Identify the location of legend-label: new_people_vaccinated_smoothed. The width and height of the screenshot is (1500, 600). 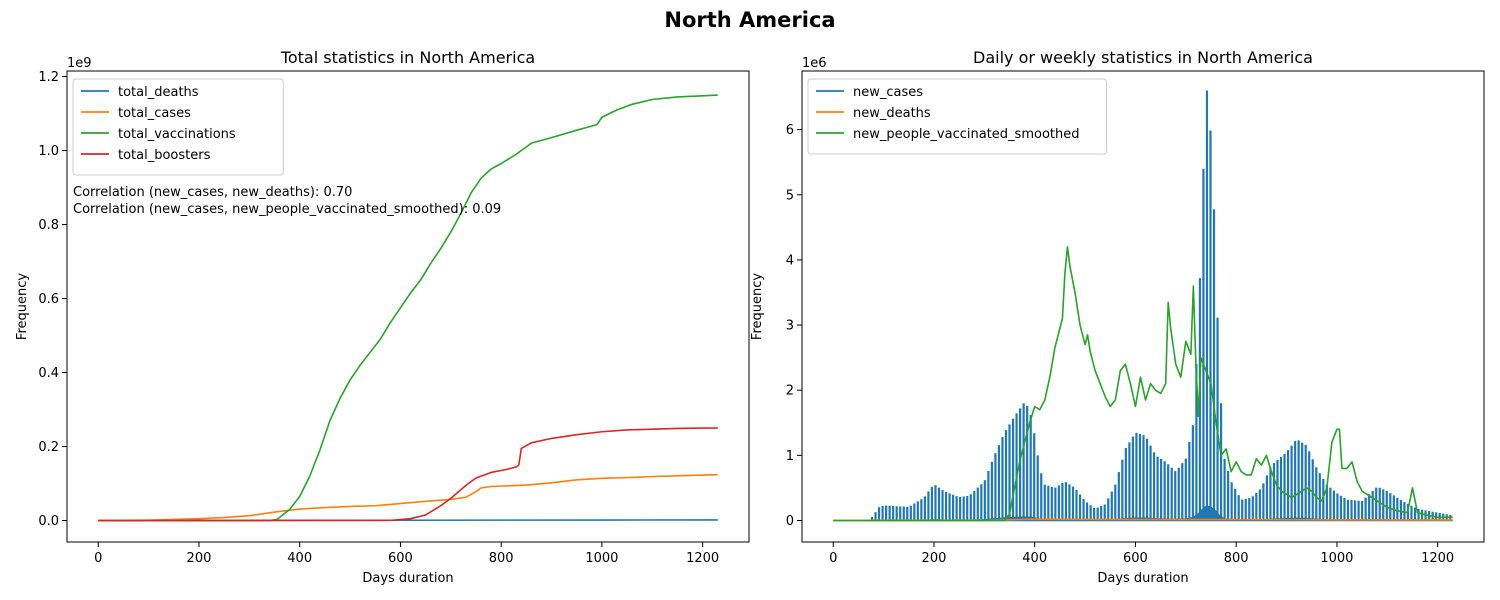
(966, 134).